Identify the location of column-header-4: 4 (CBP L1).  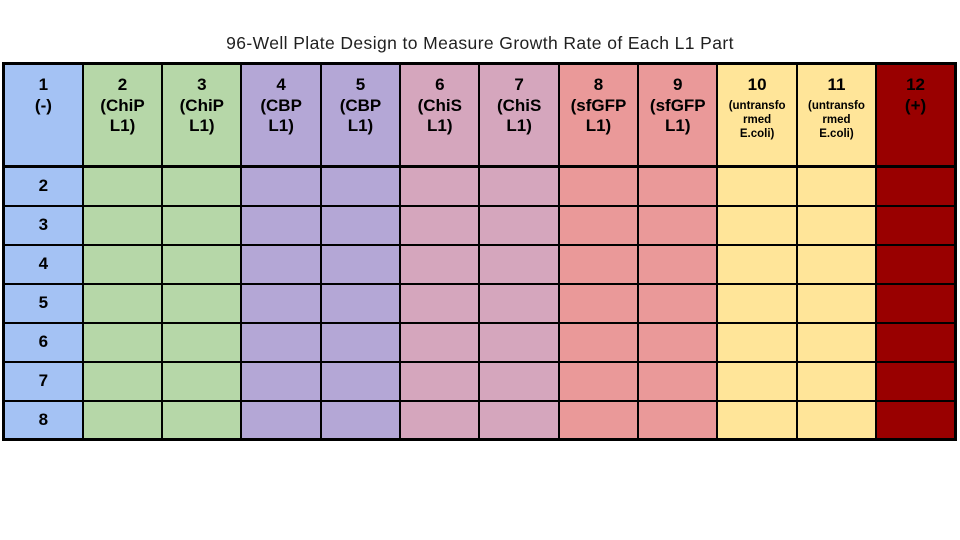
(281, 115).